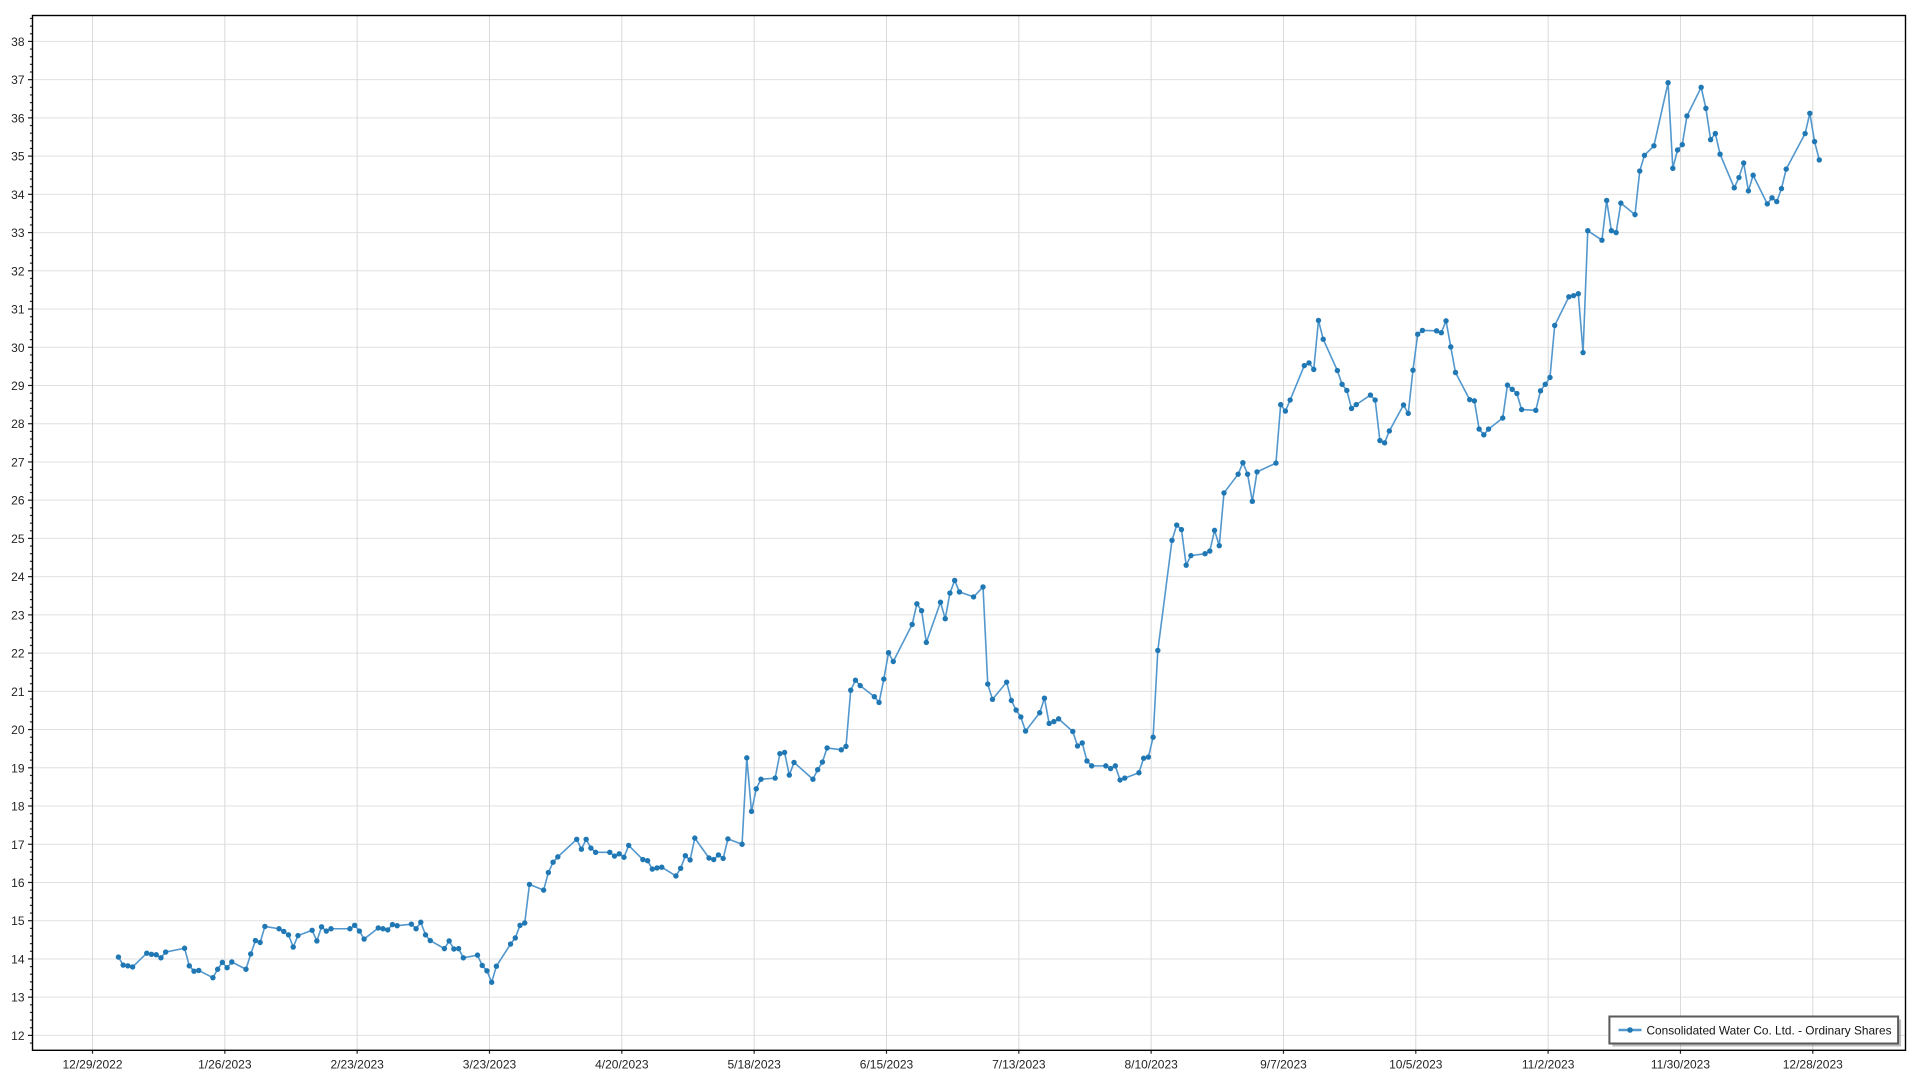 The width and height of the screenshot is (1920, 1080). Describe the element at coordinates (18, 195) in the screenshot. I see `svg-text: 34` at that location.